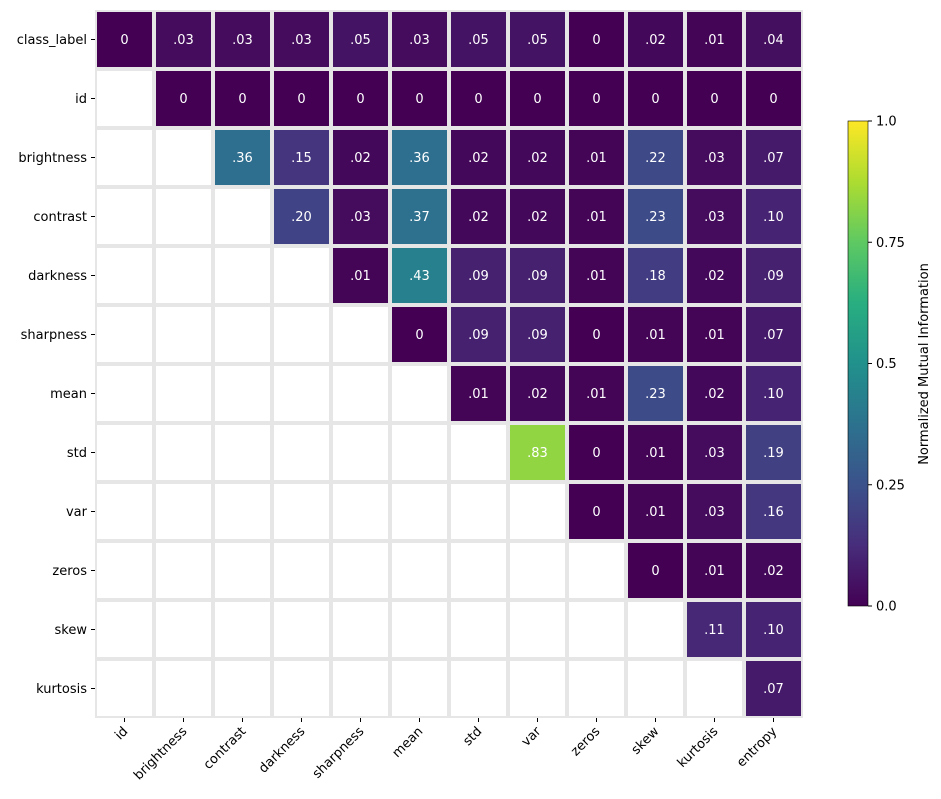 The image size is (941, 799). What do you see at coordinates (532, 737) in the screenshot?
I see `x-tick-label: var` at bounding box center [532, 737].